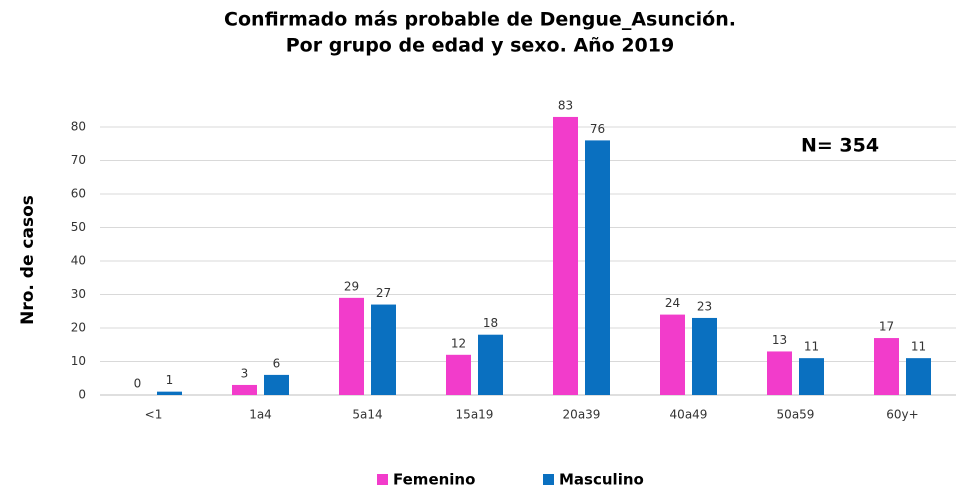 This screenshot has height=493, width=956. Describe the element at coordinates (78, 261) in the screenshot. I see `y-tick-label: 40` at that location.